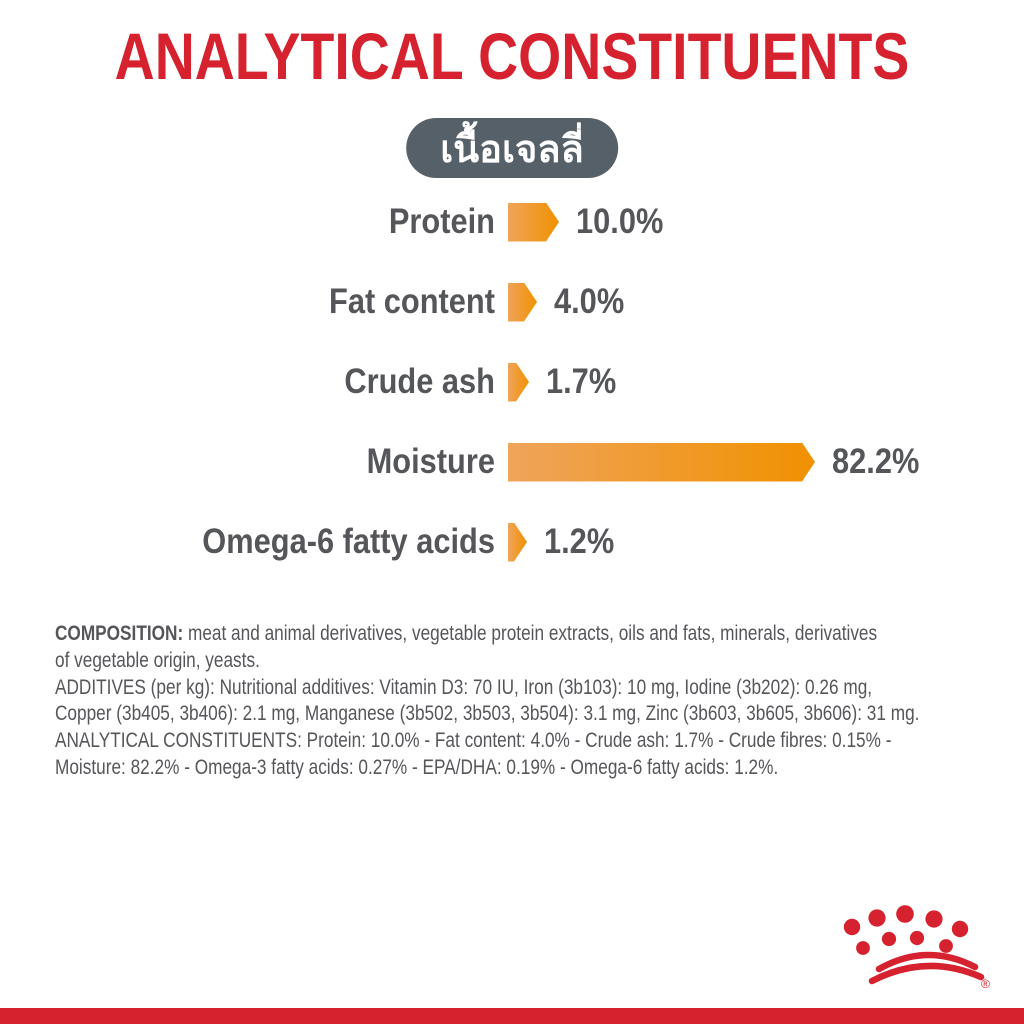 The height and width of the screenshot is (1024, 1024). I want to click on value-label: 1.7%, so click(581, 381).